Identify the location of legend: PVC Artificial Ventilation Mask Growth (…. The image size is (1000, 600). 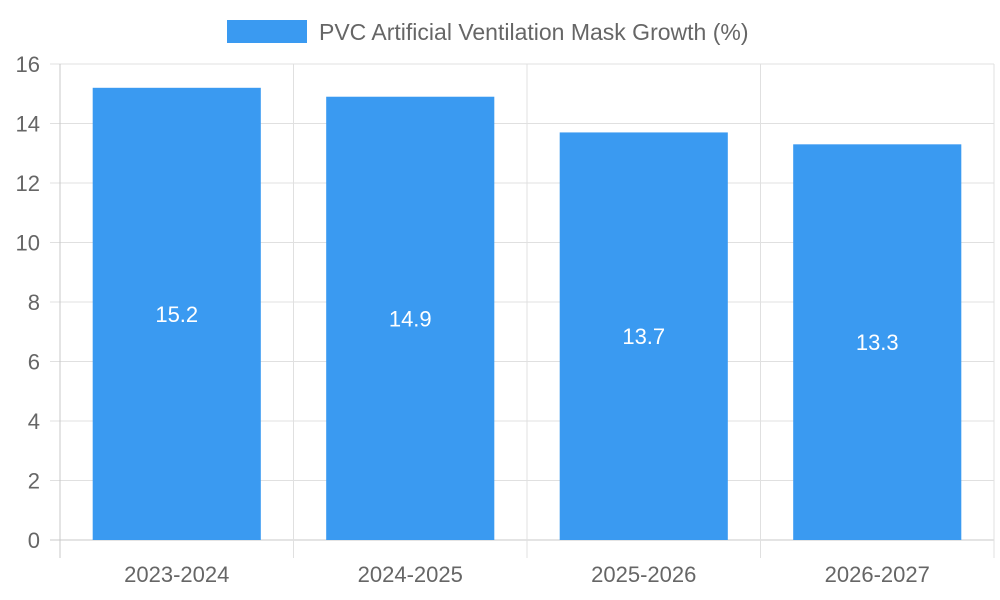
(487, 32).